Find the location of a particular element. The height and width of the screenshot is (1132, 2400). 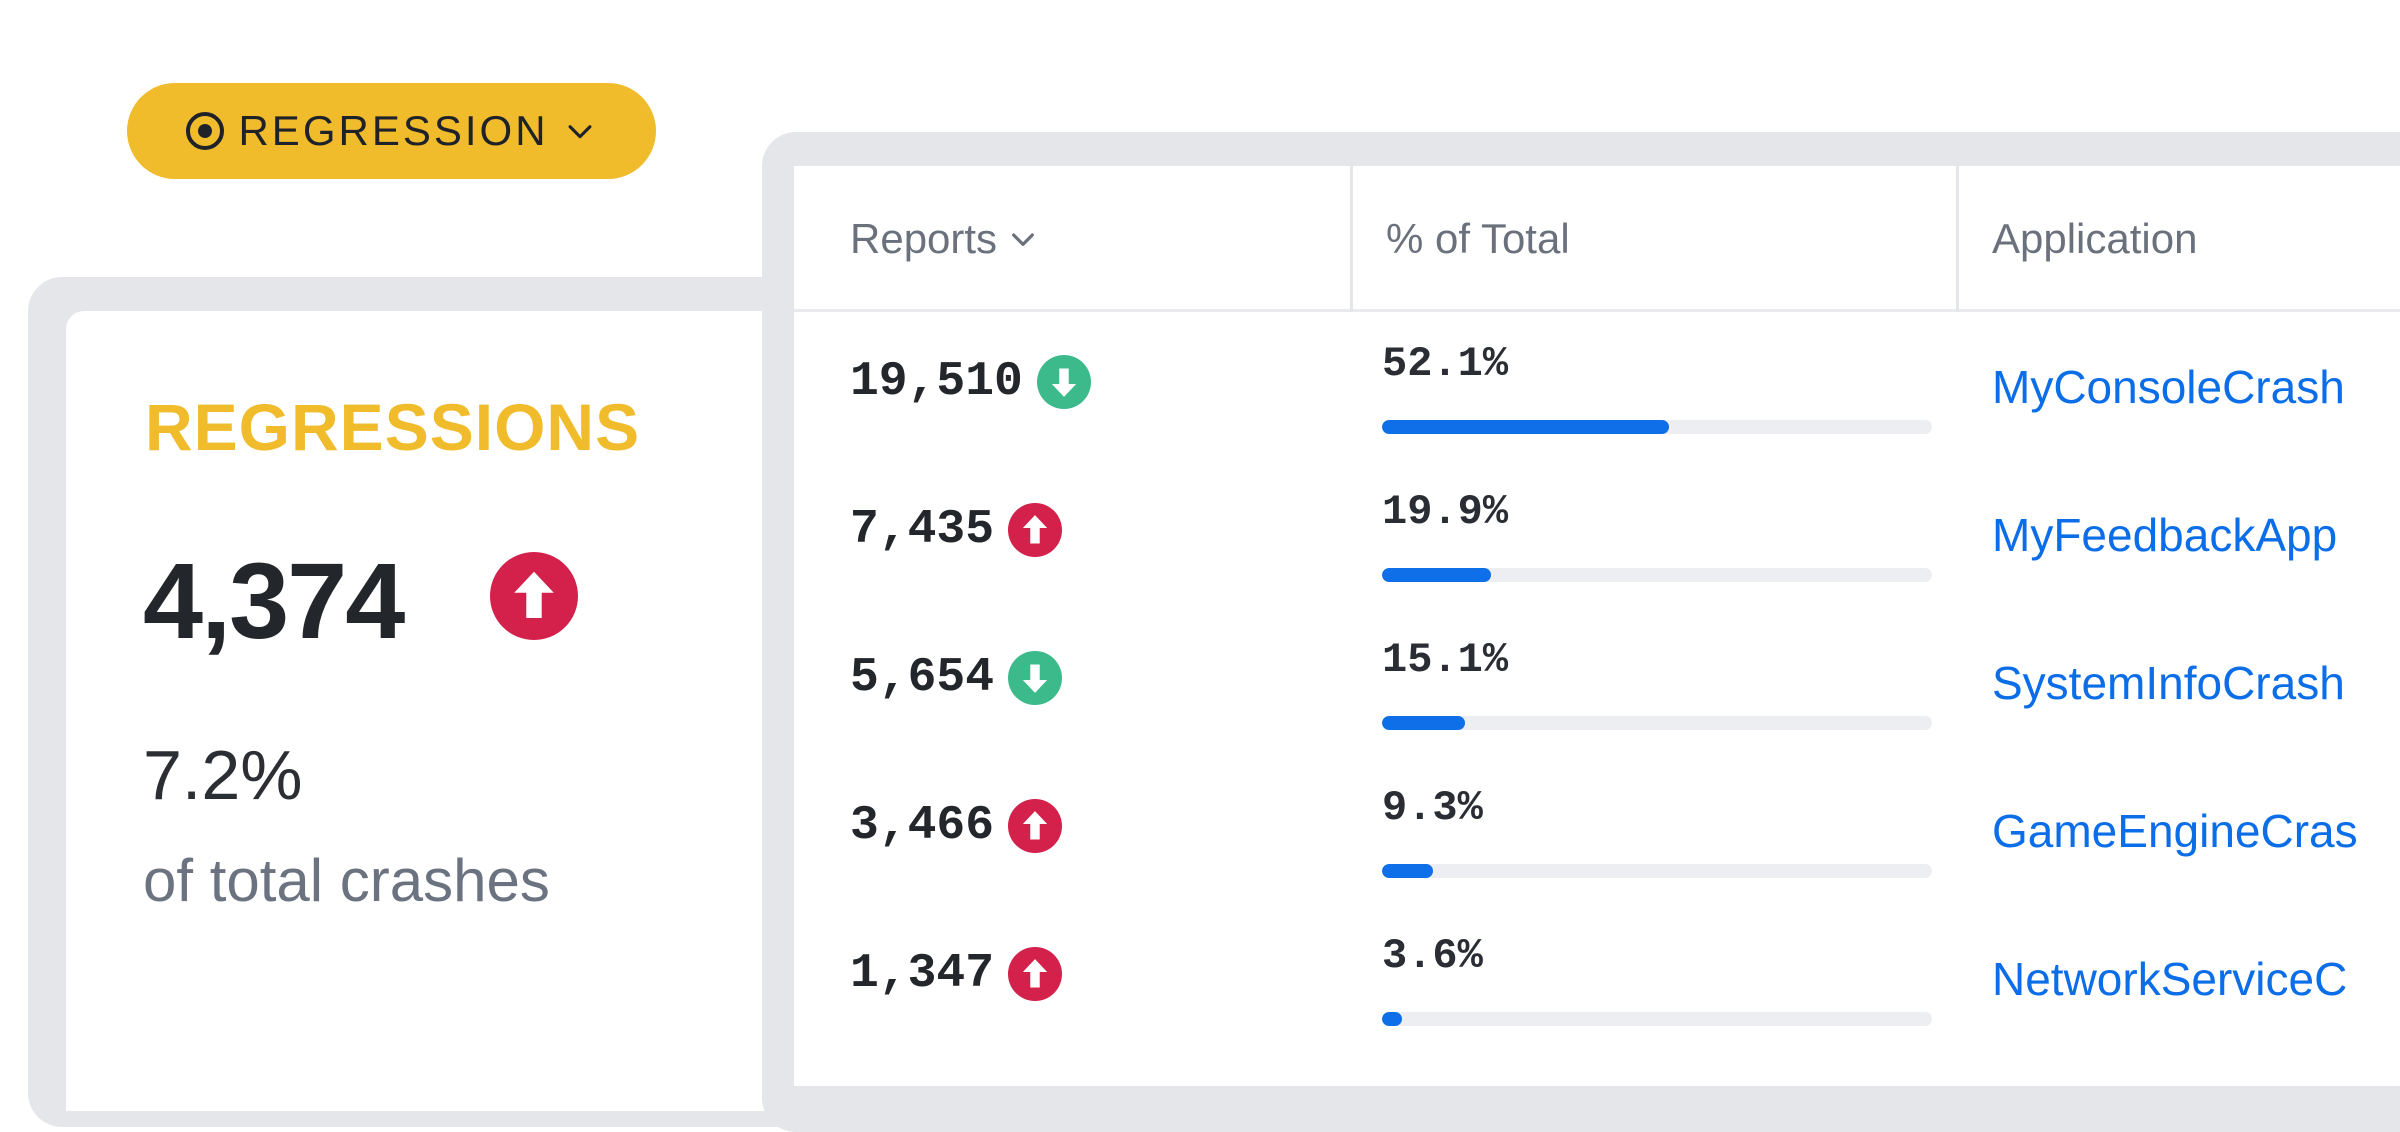

percent-value: 52.1% is located at coordinates (1445, 364).